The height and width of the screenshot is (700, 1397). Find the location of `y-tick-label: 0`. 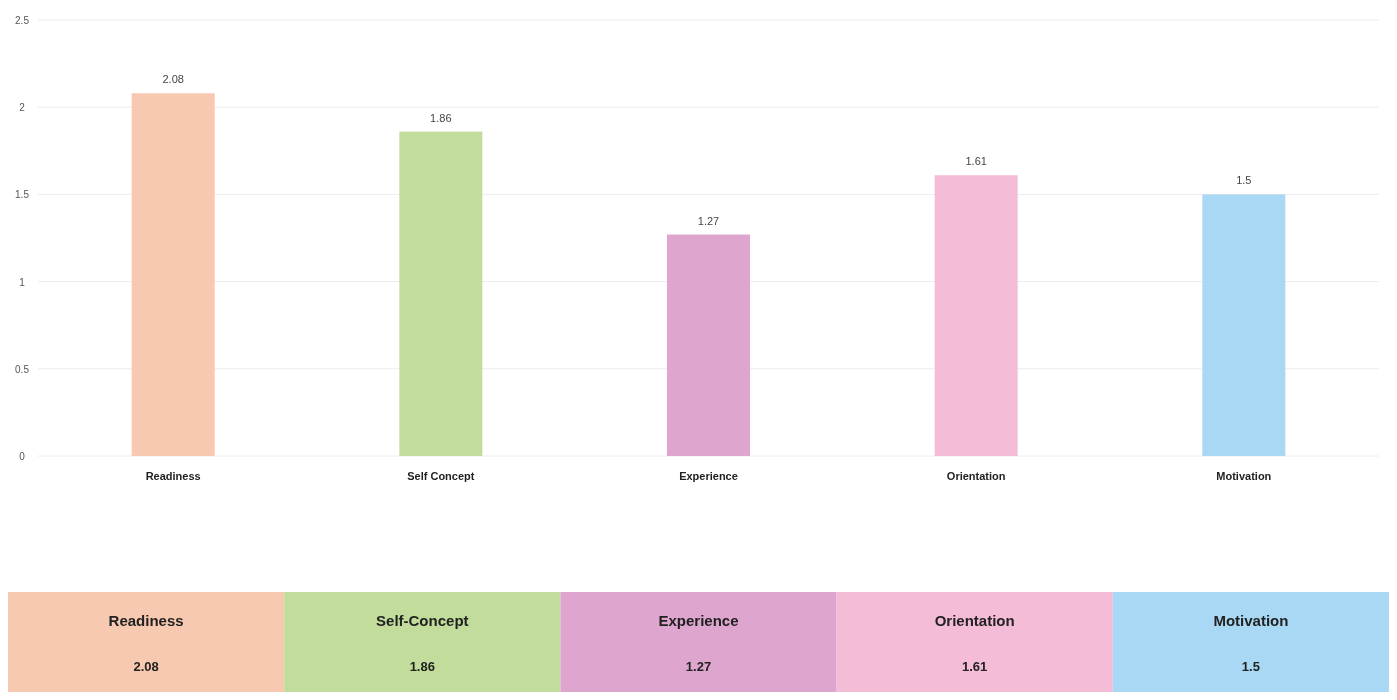

y-tick-label: 0 is located at coordinates (22, 456).